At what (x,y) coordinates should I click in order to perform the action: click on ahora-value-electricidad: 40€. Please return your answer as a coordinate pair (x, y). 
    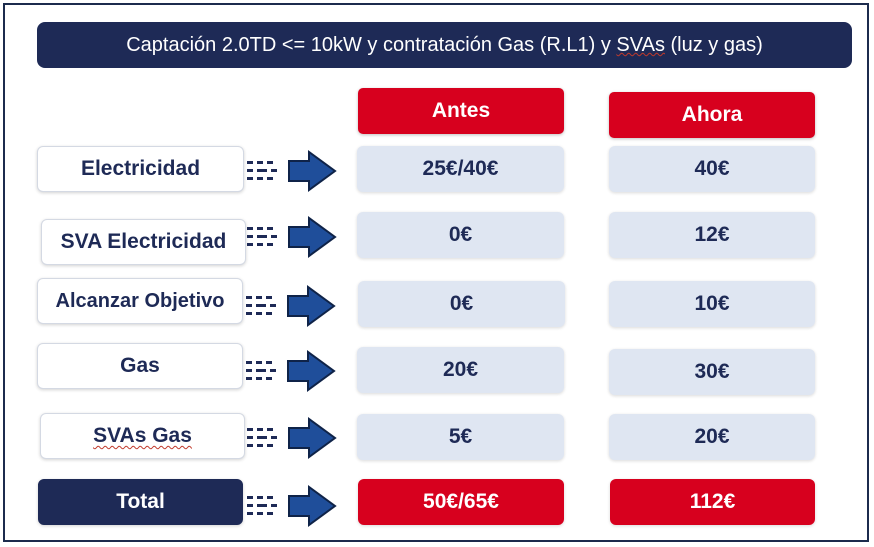
    Looking at the image, I should click on (712, 169).